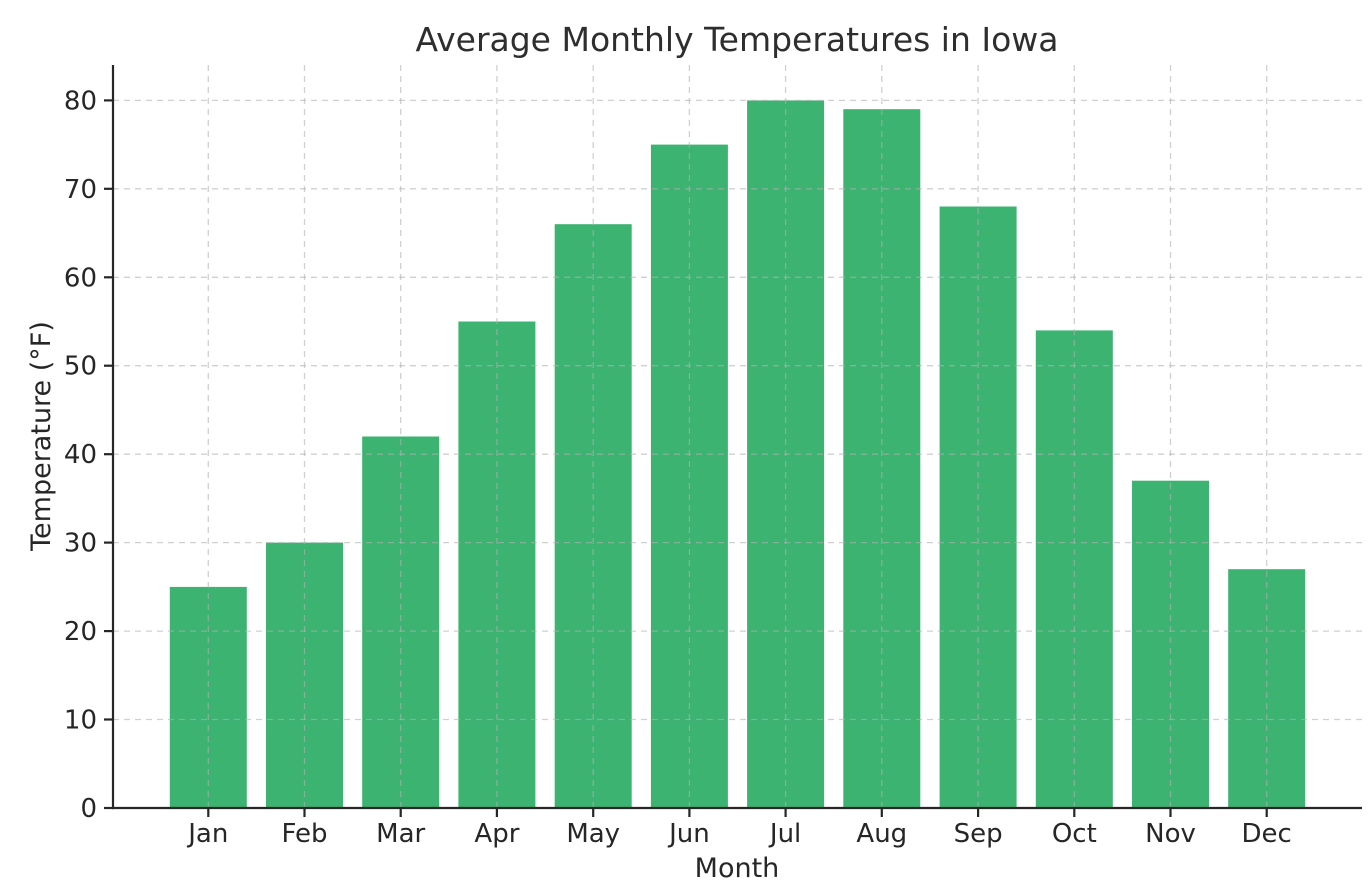 This screenshot has width=1369, height=886. Describe the element at coordinates (737, 868) in the screenshot. I see `x-axis-label: Month` at that location.